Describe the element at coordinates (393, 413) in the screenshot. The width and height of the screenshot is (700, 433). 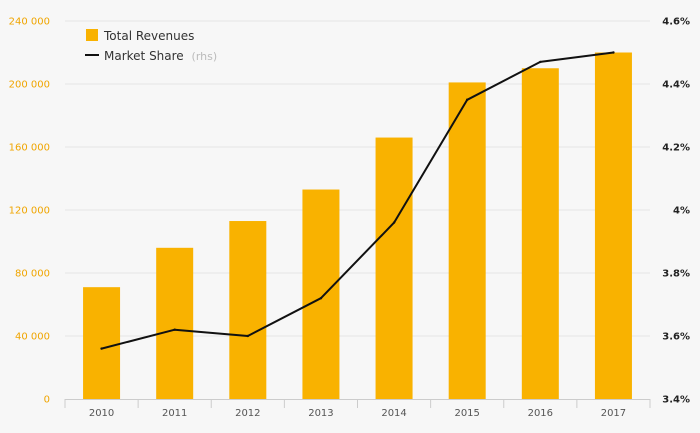
I see `x-tick-label-2014: 2014` at that location.